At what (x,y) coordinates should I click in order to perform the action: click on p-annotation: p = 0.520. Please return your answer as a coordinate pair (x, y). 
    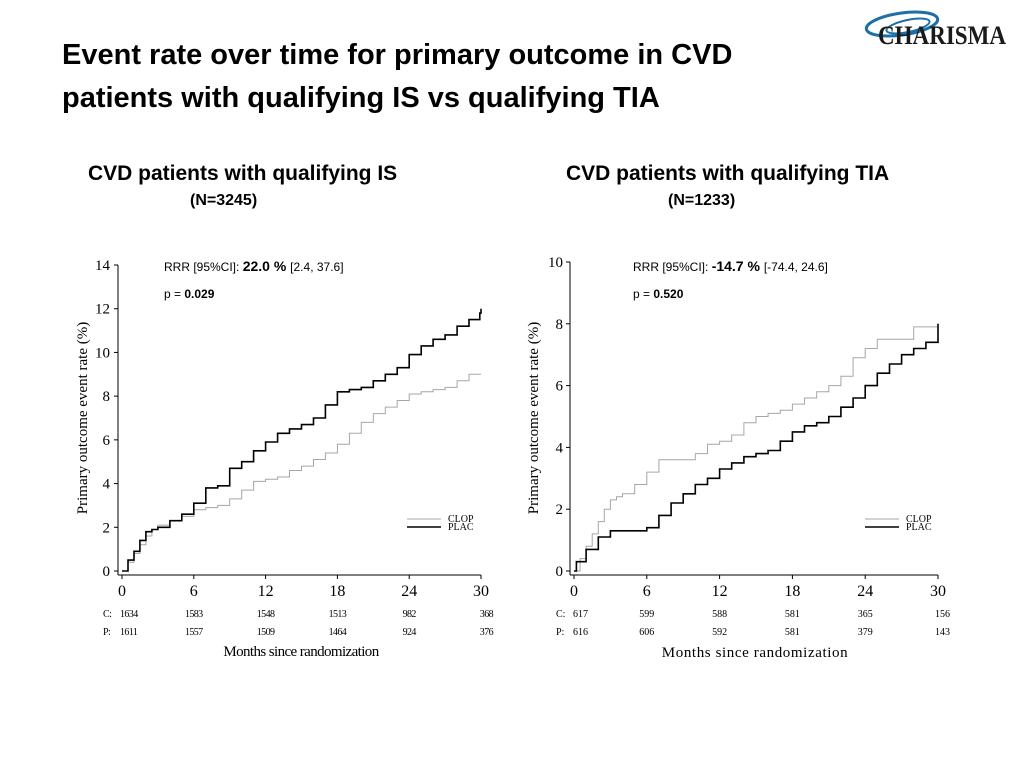
    Looking at the image, I should click on (658, 294).